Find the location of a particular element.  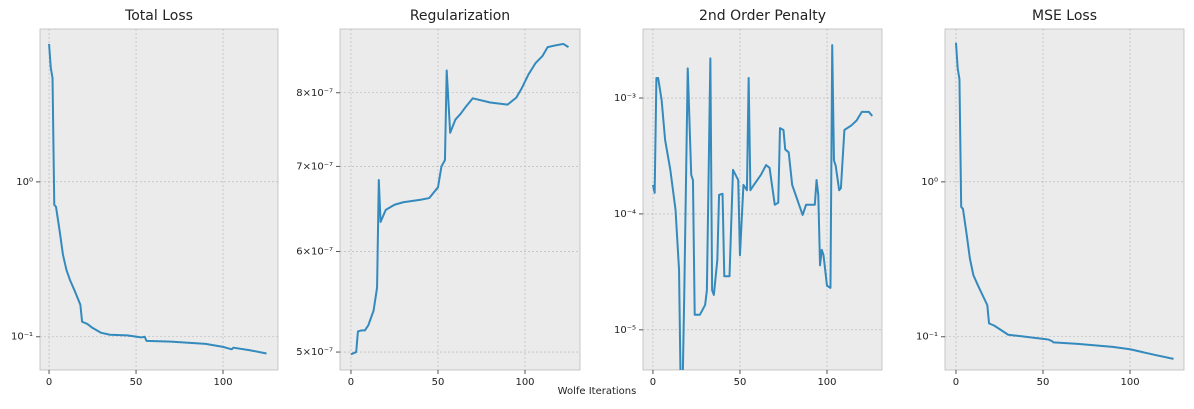

y-tick-label: 6×10⁻⁷ is located at coordinates (314, 251).